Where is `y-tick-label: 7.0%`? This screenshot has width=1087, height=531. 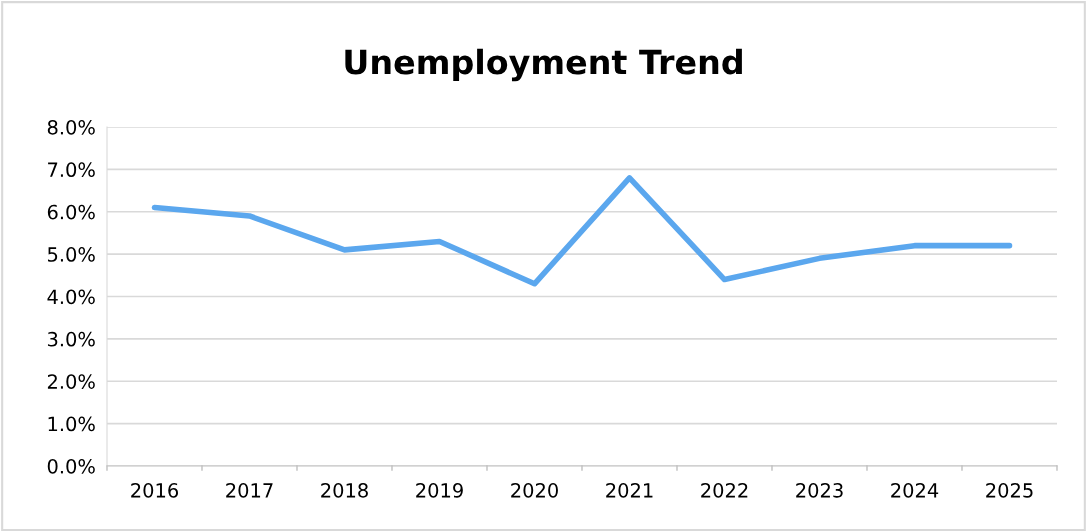 y-tick-label: 7.0% is located at coordinates (71, 170).